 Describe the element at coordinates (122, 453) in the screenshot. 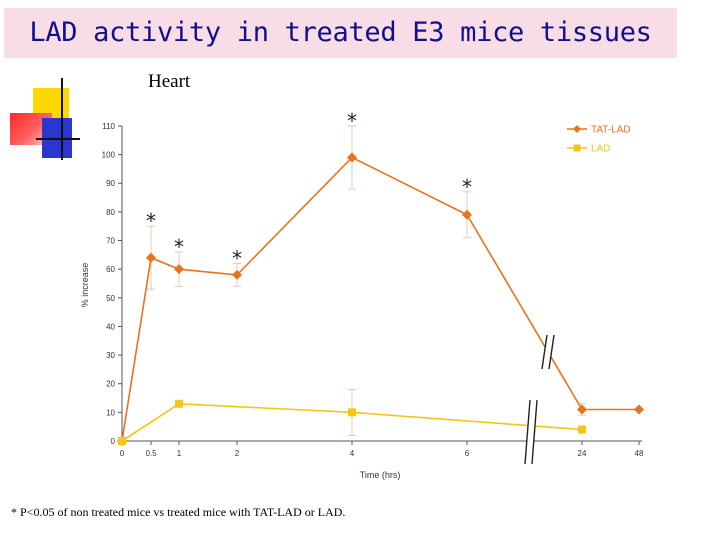

I see `x-tick-label: 0` at that location.